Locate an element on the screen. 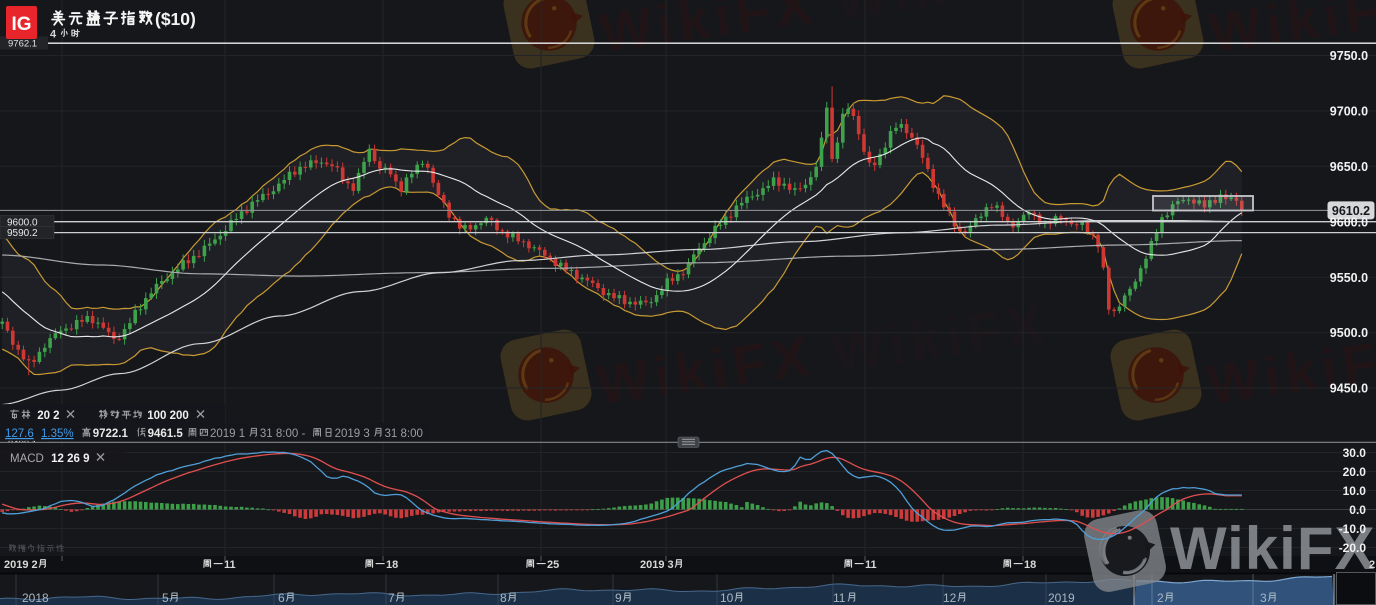 The height and width of the screenshot is (605, 1376). svg-text: 3 is located at coordinates (1263, 598).